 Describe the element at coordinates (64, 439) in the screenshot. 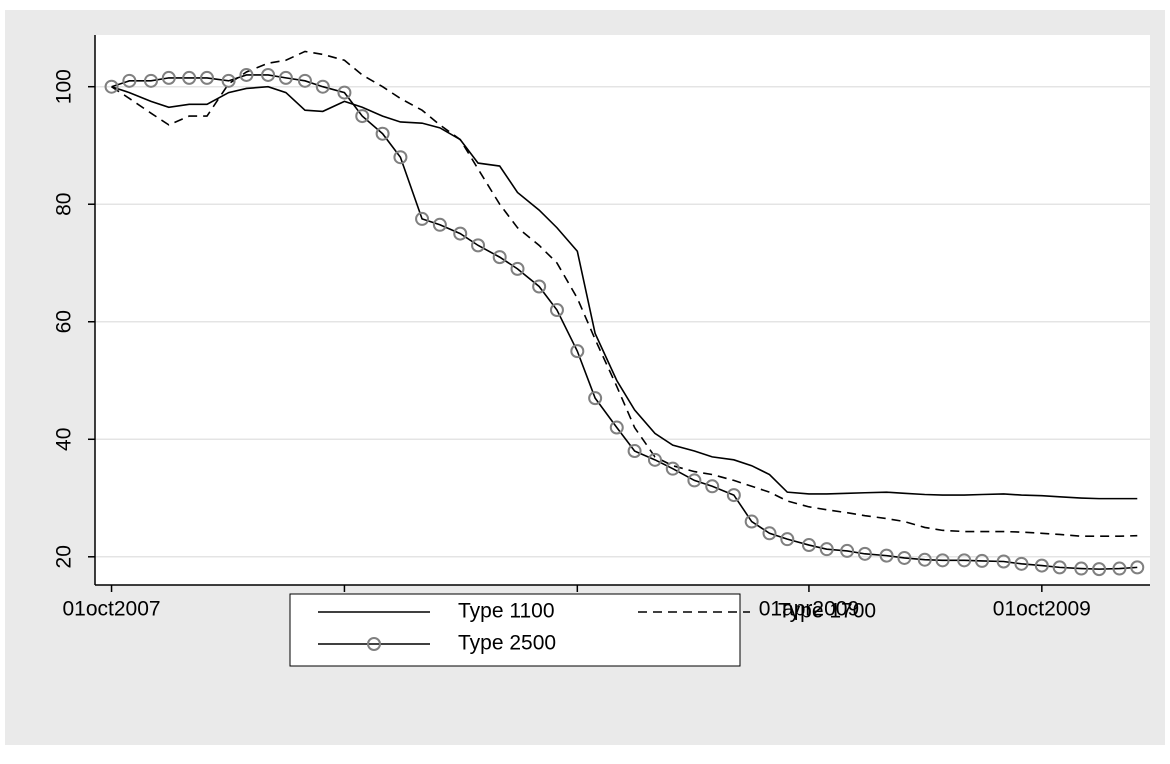

I see `y-tick-label: 40` at that location.